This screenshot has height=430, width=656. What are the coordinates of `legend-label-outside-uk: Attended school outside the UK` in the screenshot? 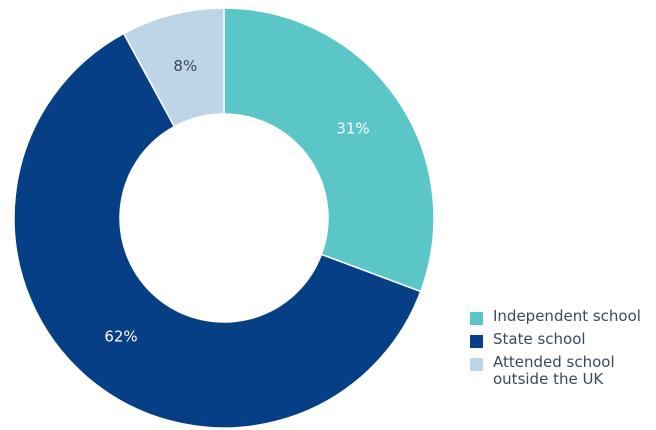 It's located at (554, 370).